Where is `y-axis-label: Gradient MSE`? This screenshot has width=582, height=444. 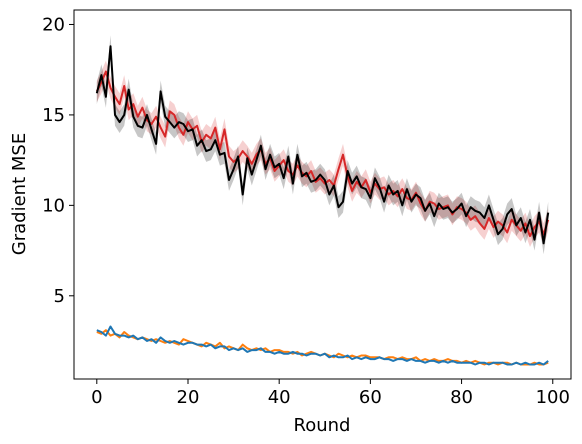
y-axis-label: Gradient MSE is located at coordinates (19, 194).